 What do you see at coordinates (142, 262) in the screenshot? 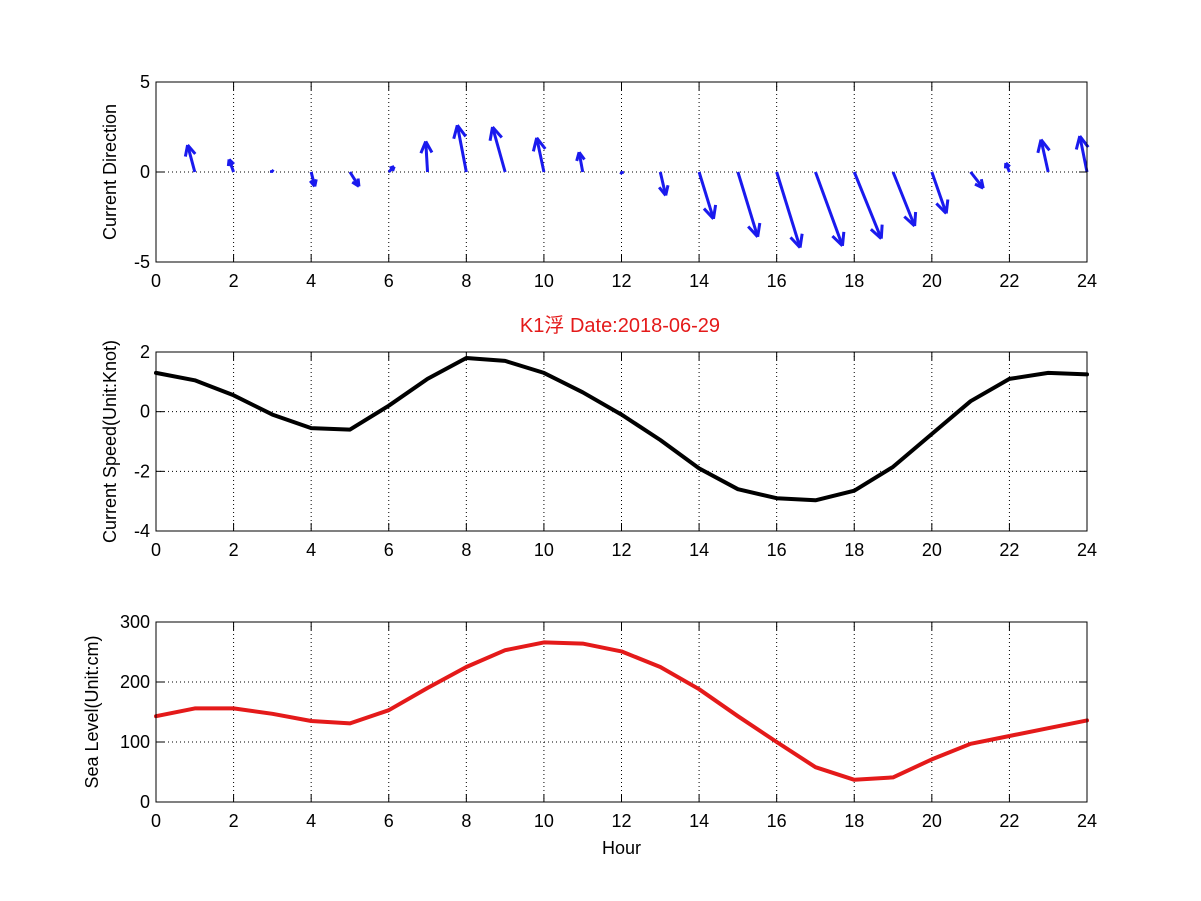
I see `y-tick-label: -5` at bounding box center [142, 262].